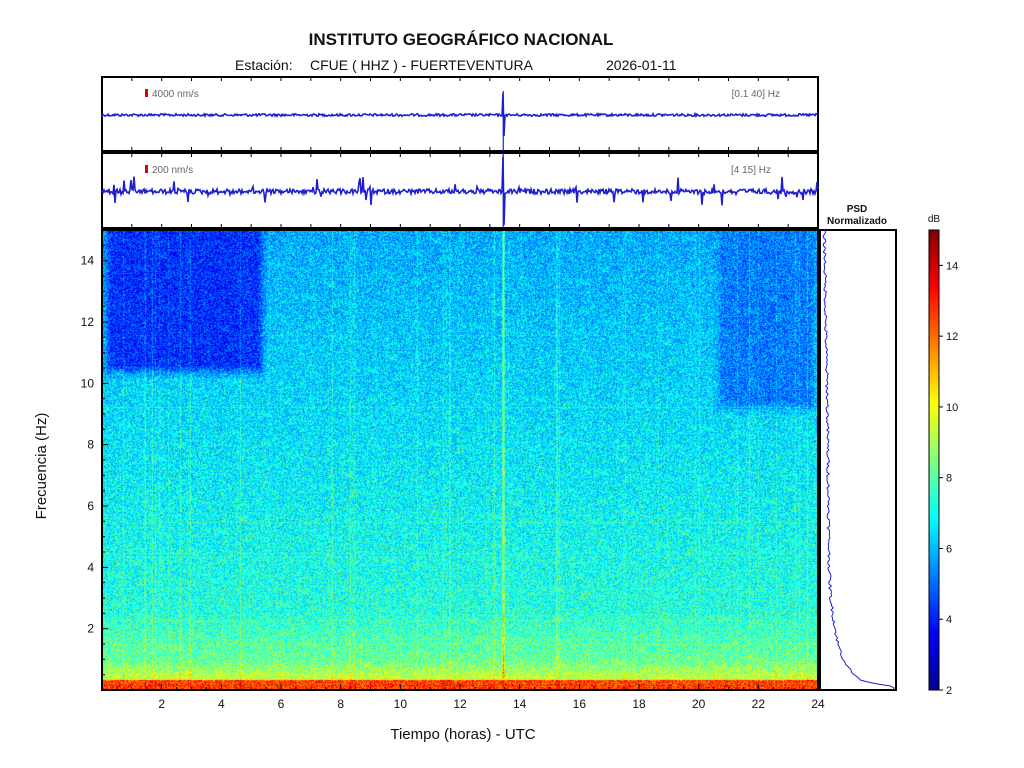  Describe the element at coordinates (934, 219) in the screenshot. I see `colorbar-label: dB` at that location.